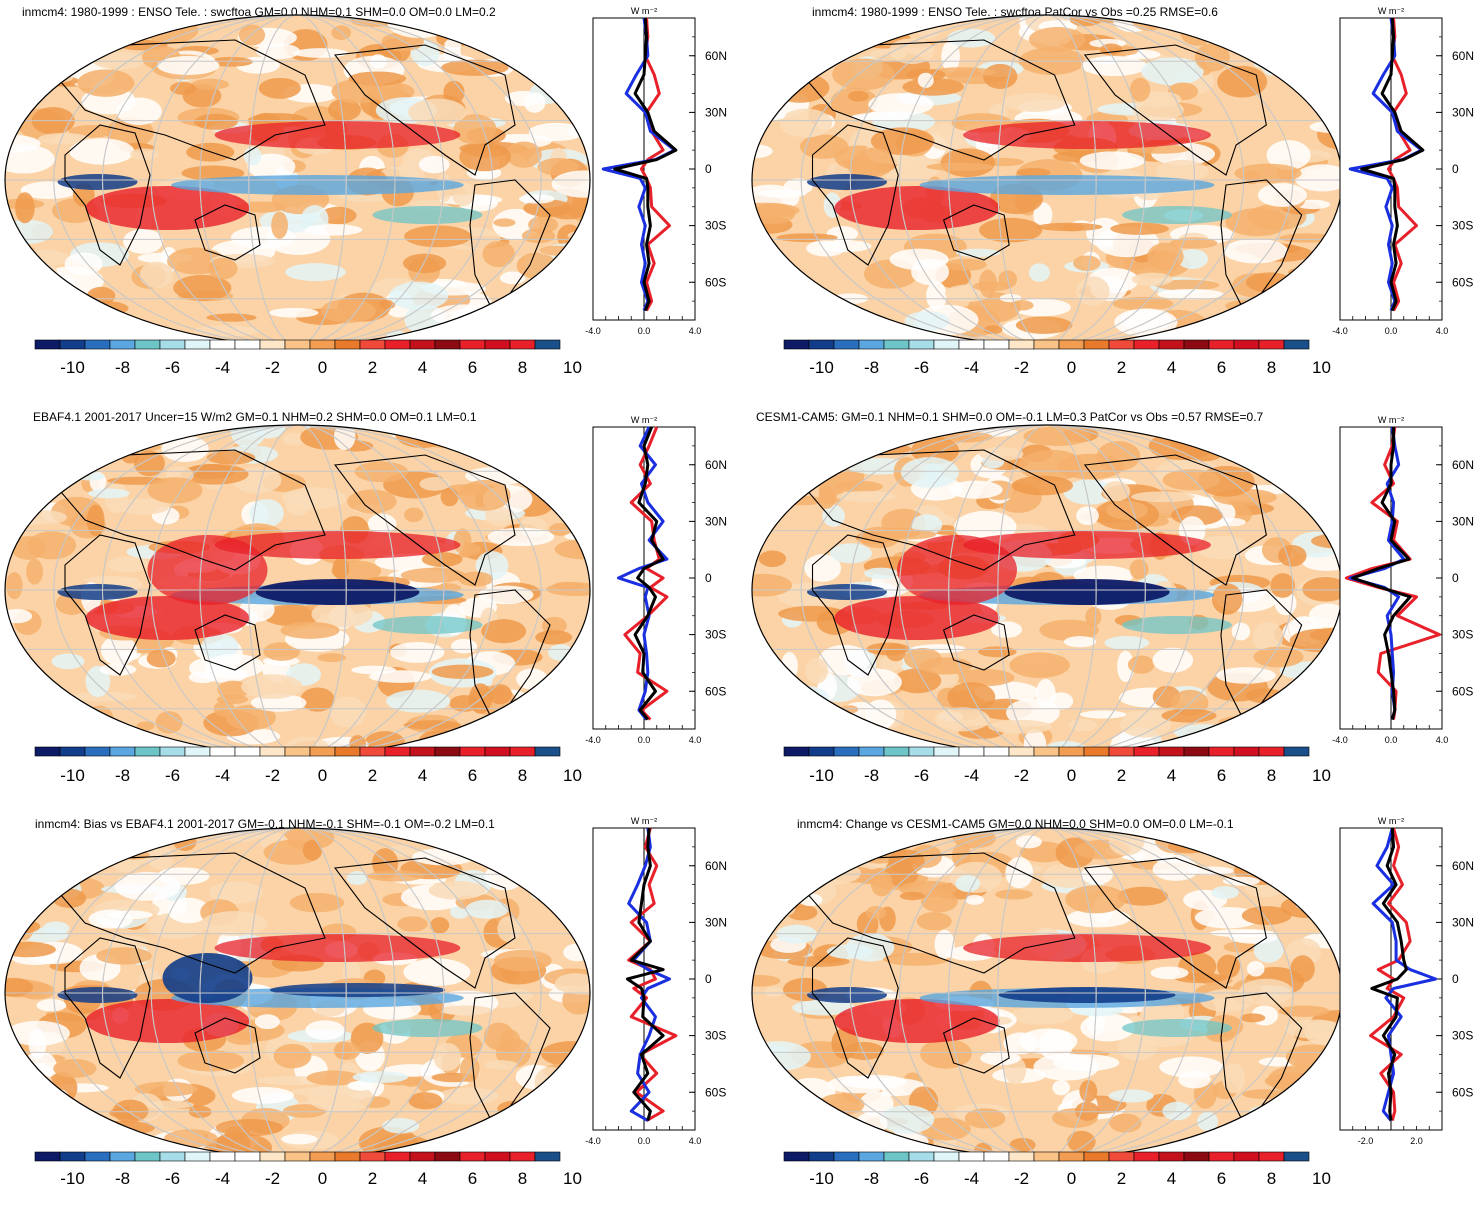 Image resolution: width=1483 pixels, height=1207 pixels. What do you see at coordinates (1381, 573) in the screenshot?
I see `zonal-line-ref` at bounding box center [1381, 573].